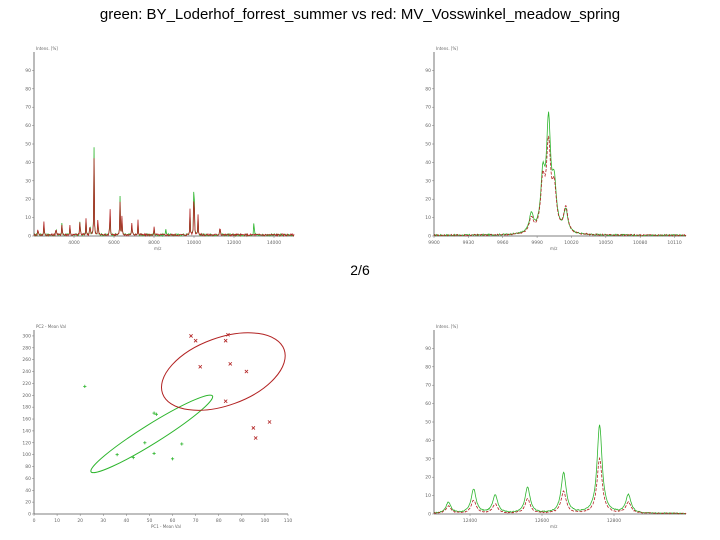 The height and width of the screenshot is (540, 720). Describe the element at coordinates (223, 371) in the screenshot. I see `confidence-ellipse-red` at that location.